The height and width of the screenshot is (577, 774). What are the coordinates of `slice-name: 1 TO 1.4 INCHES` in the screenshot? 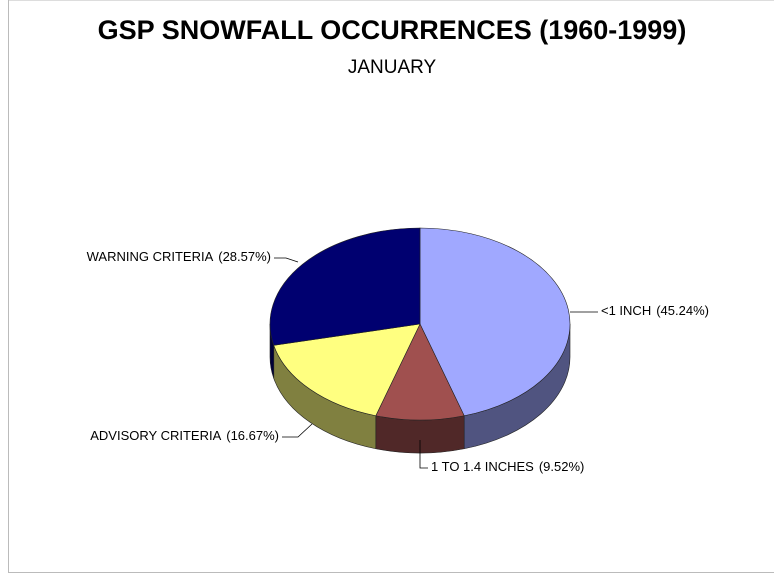 It's located at (482, 466).